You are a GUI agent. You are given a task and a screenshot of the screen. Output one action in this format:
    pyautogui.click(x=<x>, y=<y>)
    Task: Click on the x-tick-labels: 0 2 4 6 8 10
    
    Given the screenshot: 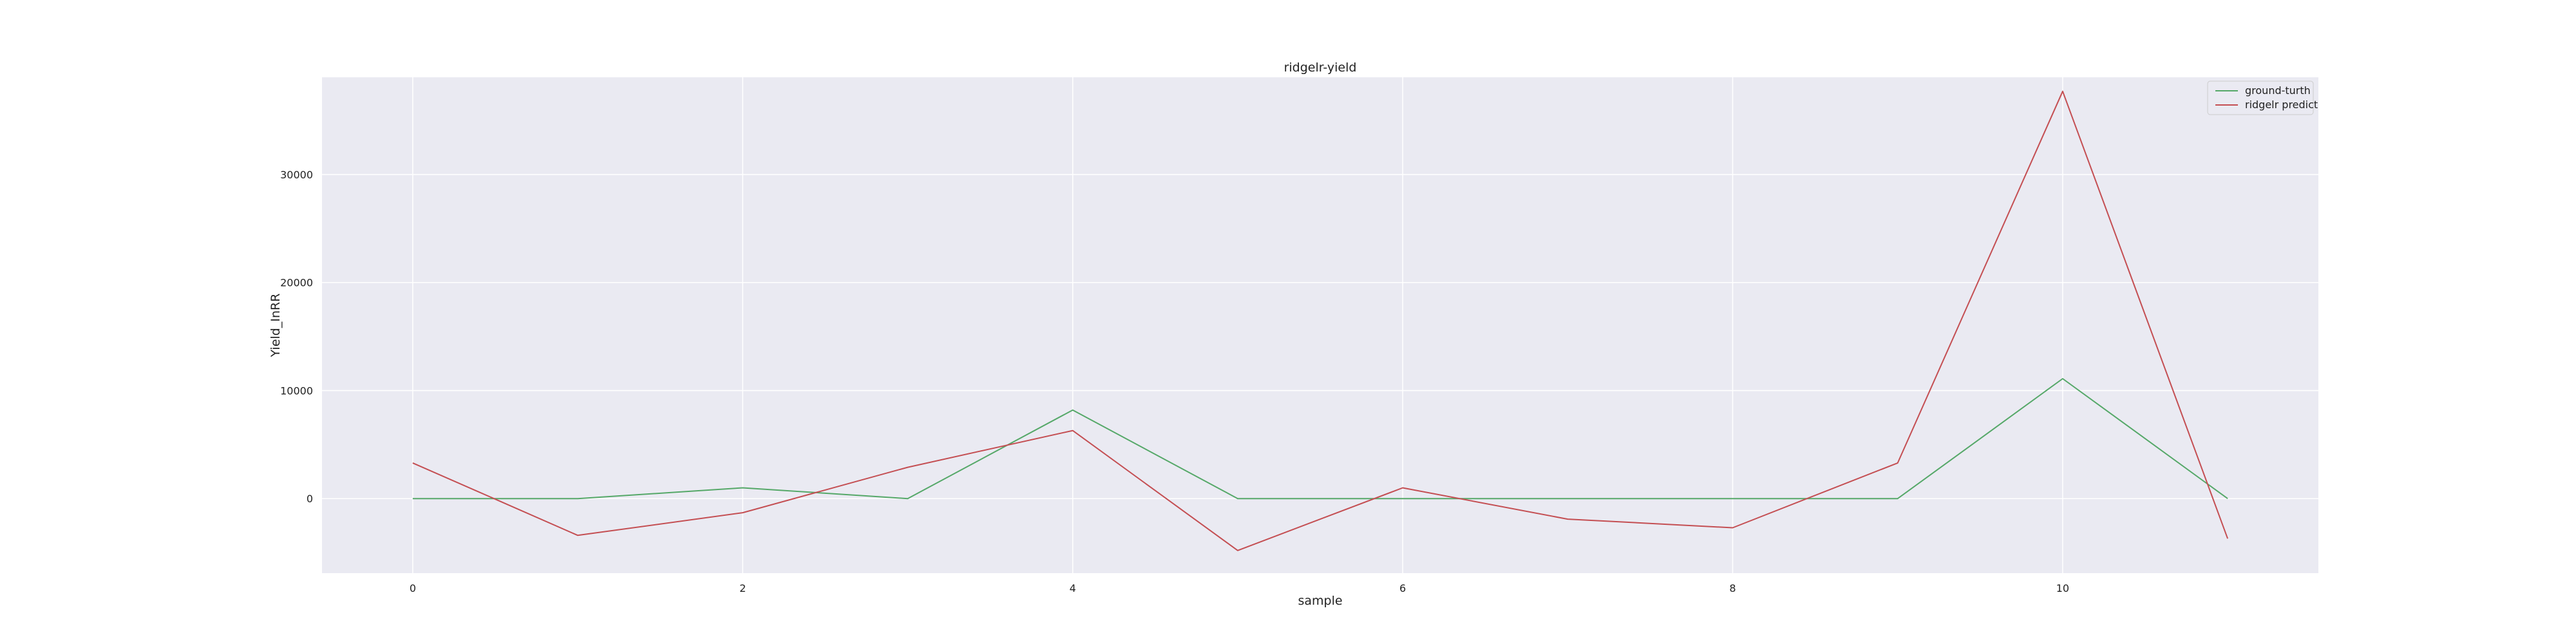 What is the action you would take?
    pyautogui.click(x=1239, y=588)
    